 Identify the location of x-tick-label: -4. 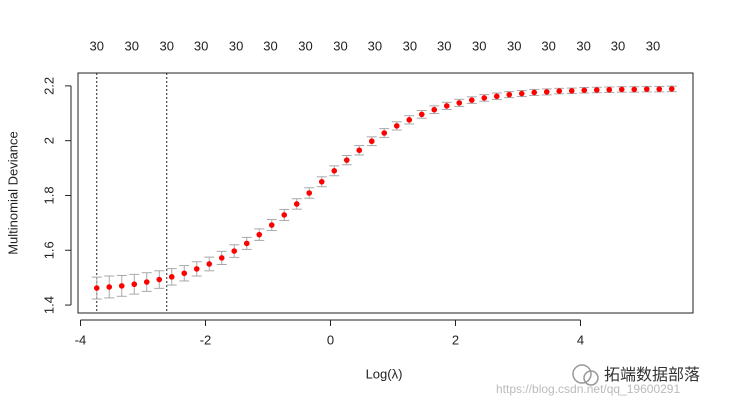
(81, 339).